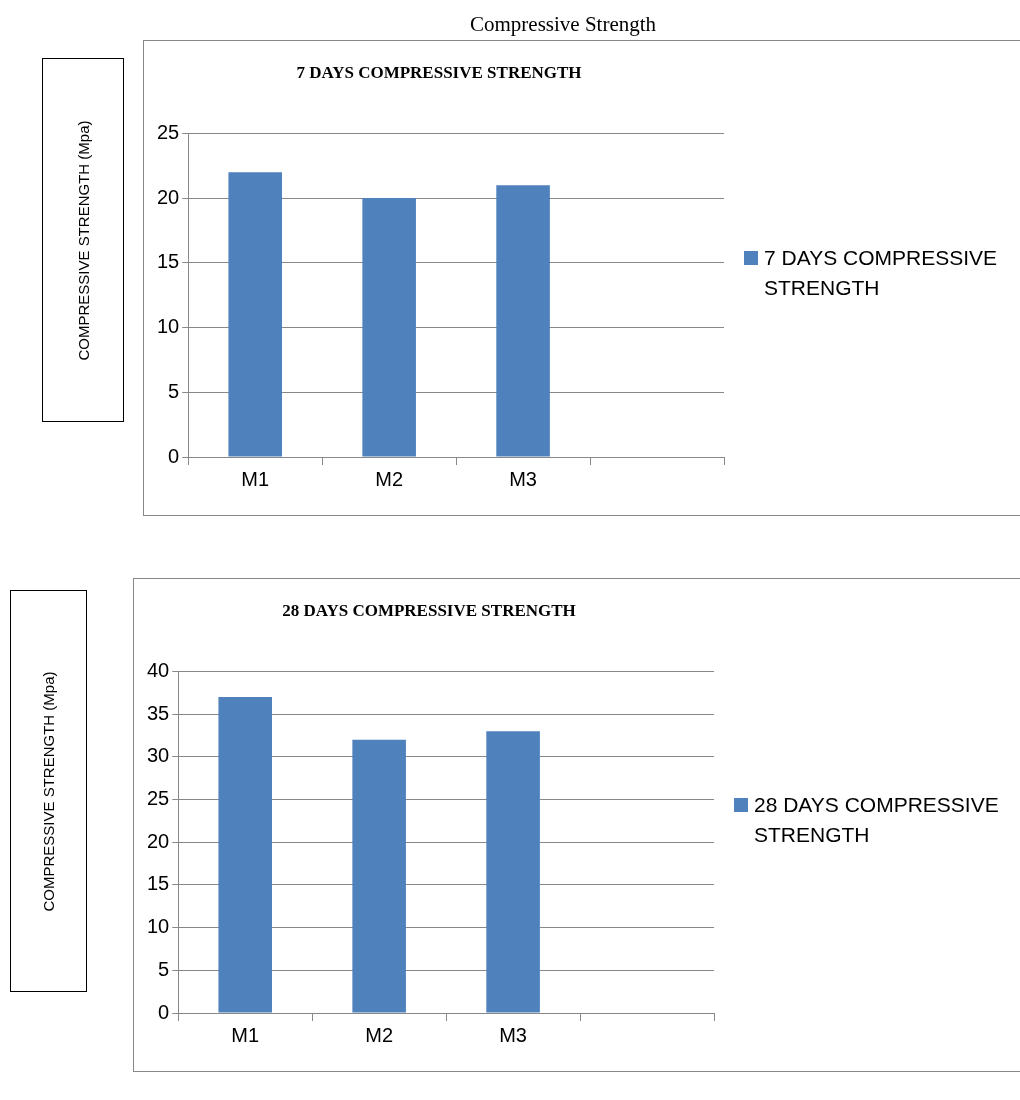  Describe the element at coordinates (439, 72) in the screenshot. I see `chart-title: 7 DAYS COMPRESSIVE STRENGTH` at that location.